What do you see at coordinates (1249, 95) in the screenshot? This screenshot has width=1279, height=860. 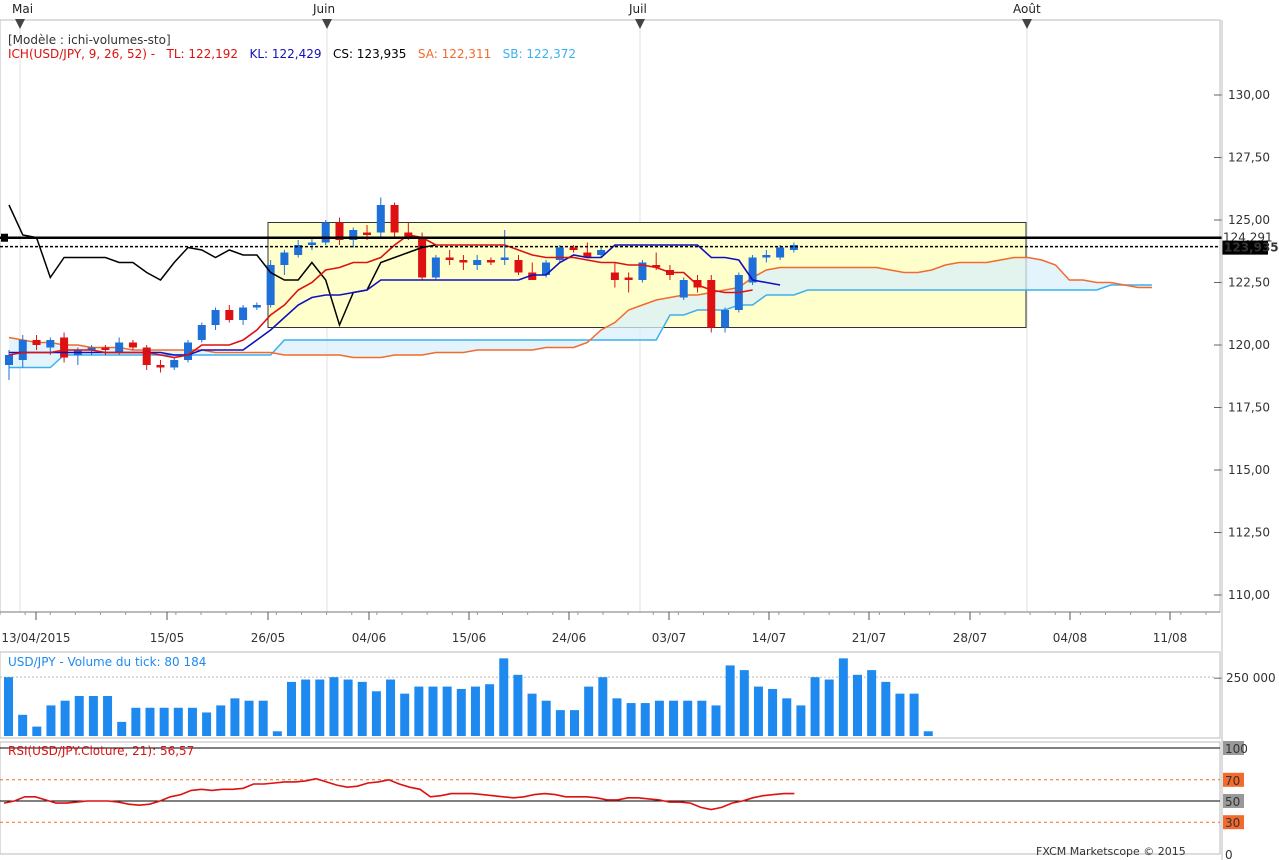 I see `price-tick-label: 130,00` at bounding box center [1249, 95].